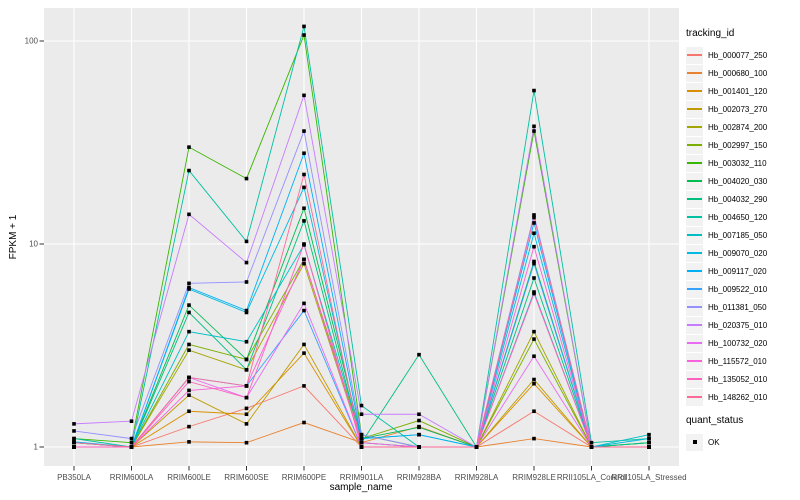 The height and width of the screenshot is (500, 800). I want to click on legend-entry-label: Hb_135052_010, so click(738, 379).